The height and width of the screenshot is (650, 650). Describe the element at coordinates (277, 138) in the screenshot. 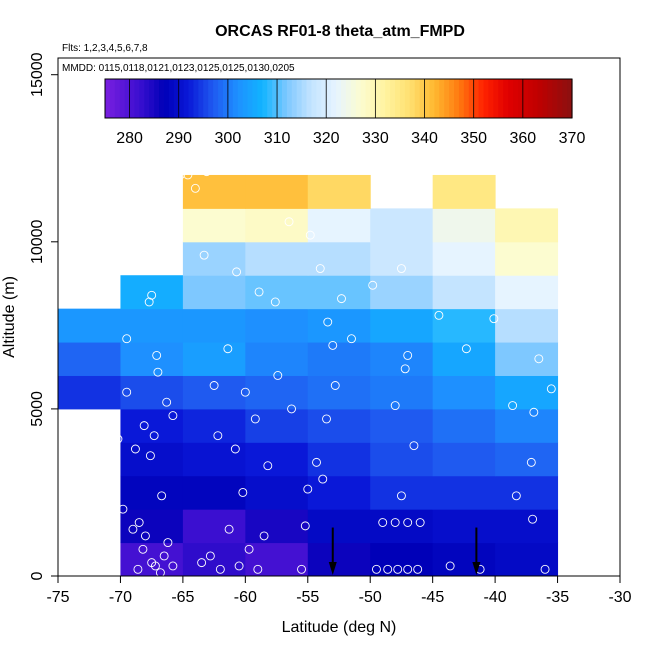

I see `colorbar-tick-label: 310` at that location.